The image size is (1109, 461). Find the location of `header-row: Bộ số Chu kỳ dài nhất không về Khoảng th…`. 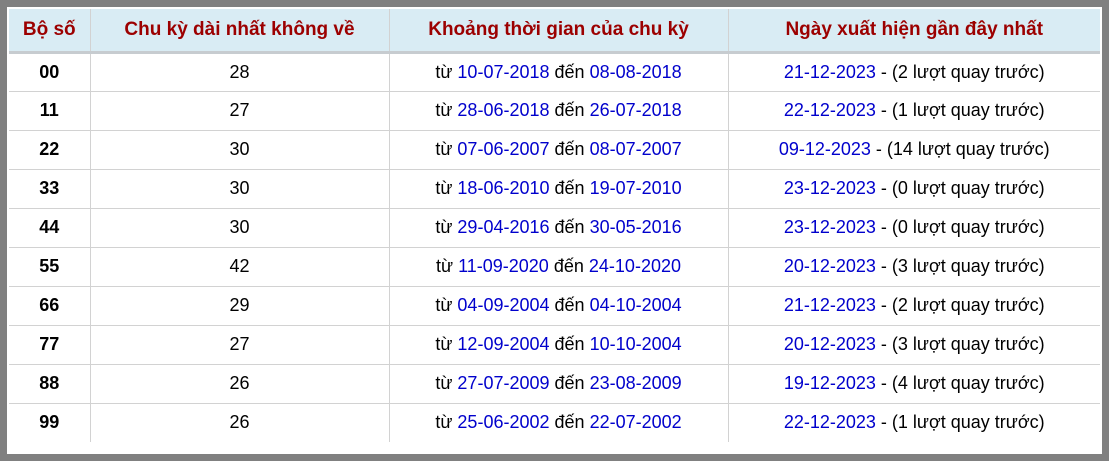

header-row: Bộ số Chu kỳ dài nhất không về Khoảng th… is located at coordinates (554, 31).